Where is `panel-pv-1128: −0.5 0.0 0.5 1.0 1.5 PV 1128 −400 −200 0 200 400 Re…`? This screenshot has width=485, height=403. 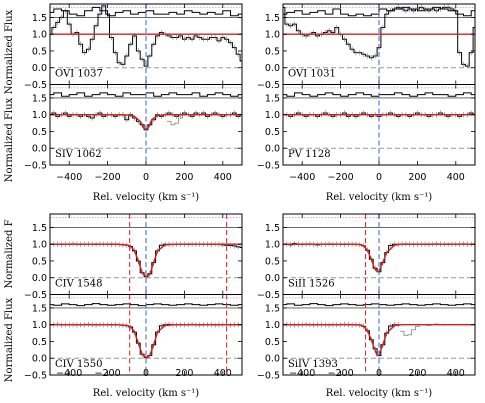
panel-pv-1128: −0.5 0.0 0.5 1.0 1.5 PV 1128 −400 −200 0 200 400 Re… is located at coordinates (366, 143).